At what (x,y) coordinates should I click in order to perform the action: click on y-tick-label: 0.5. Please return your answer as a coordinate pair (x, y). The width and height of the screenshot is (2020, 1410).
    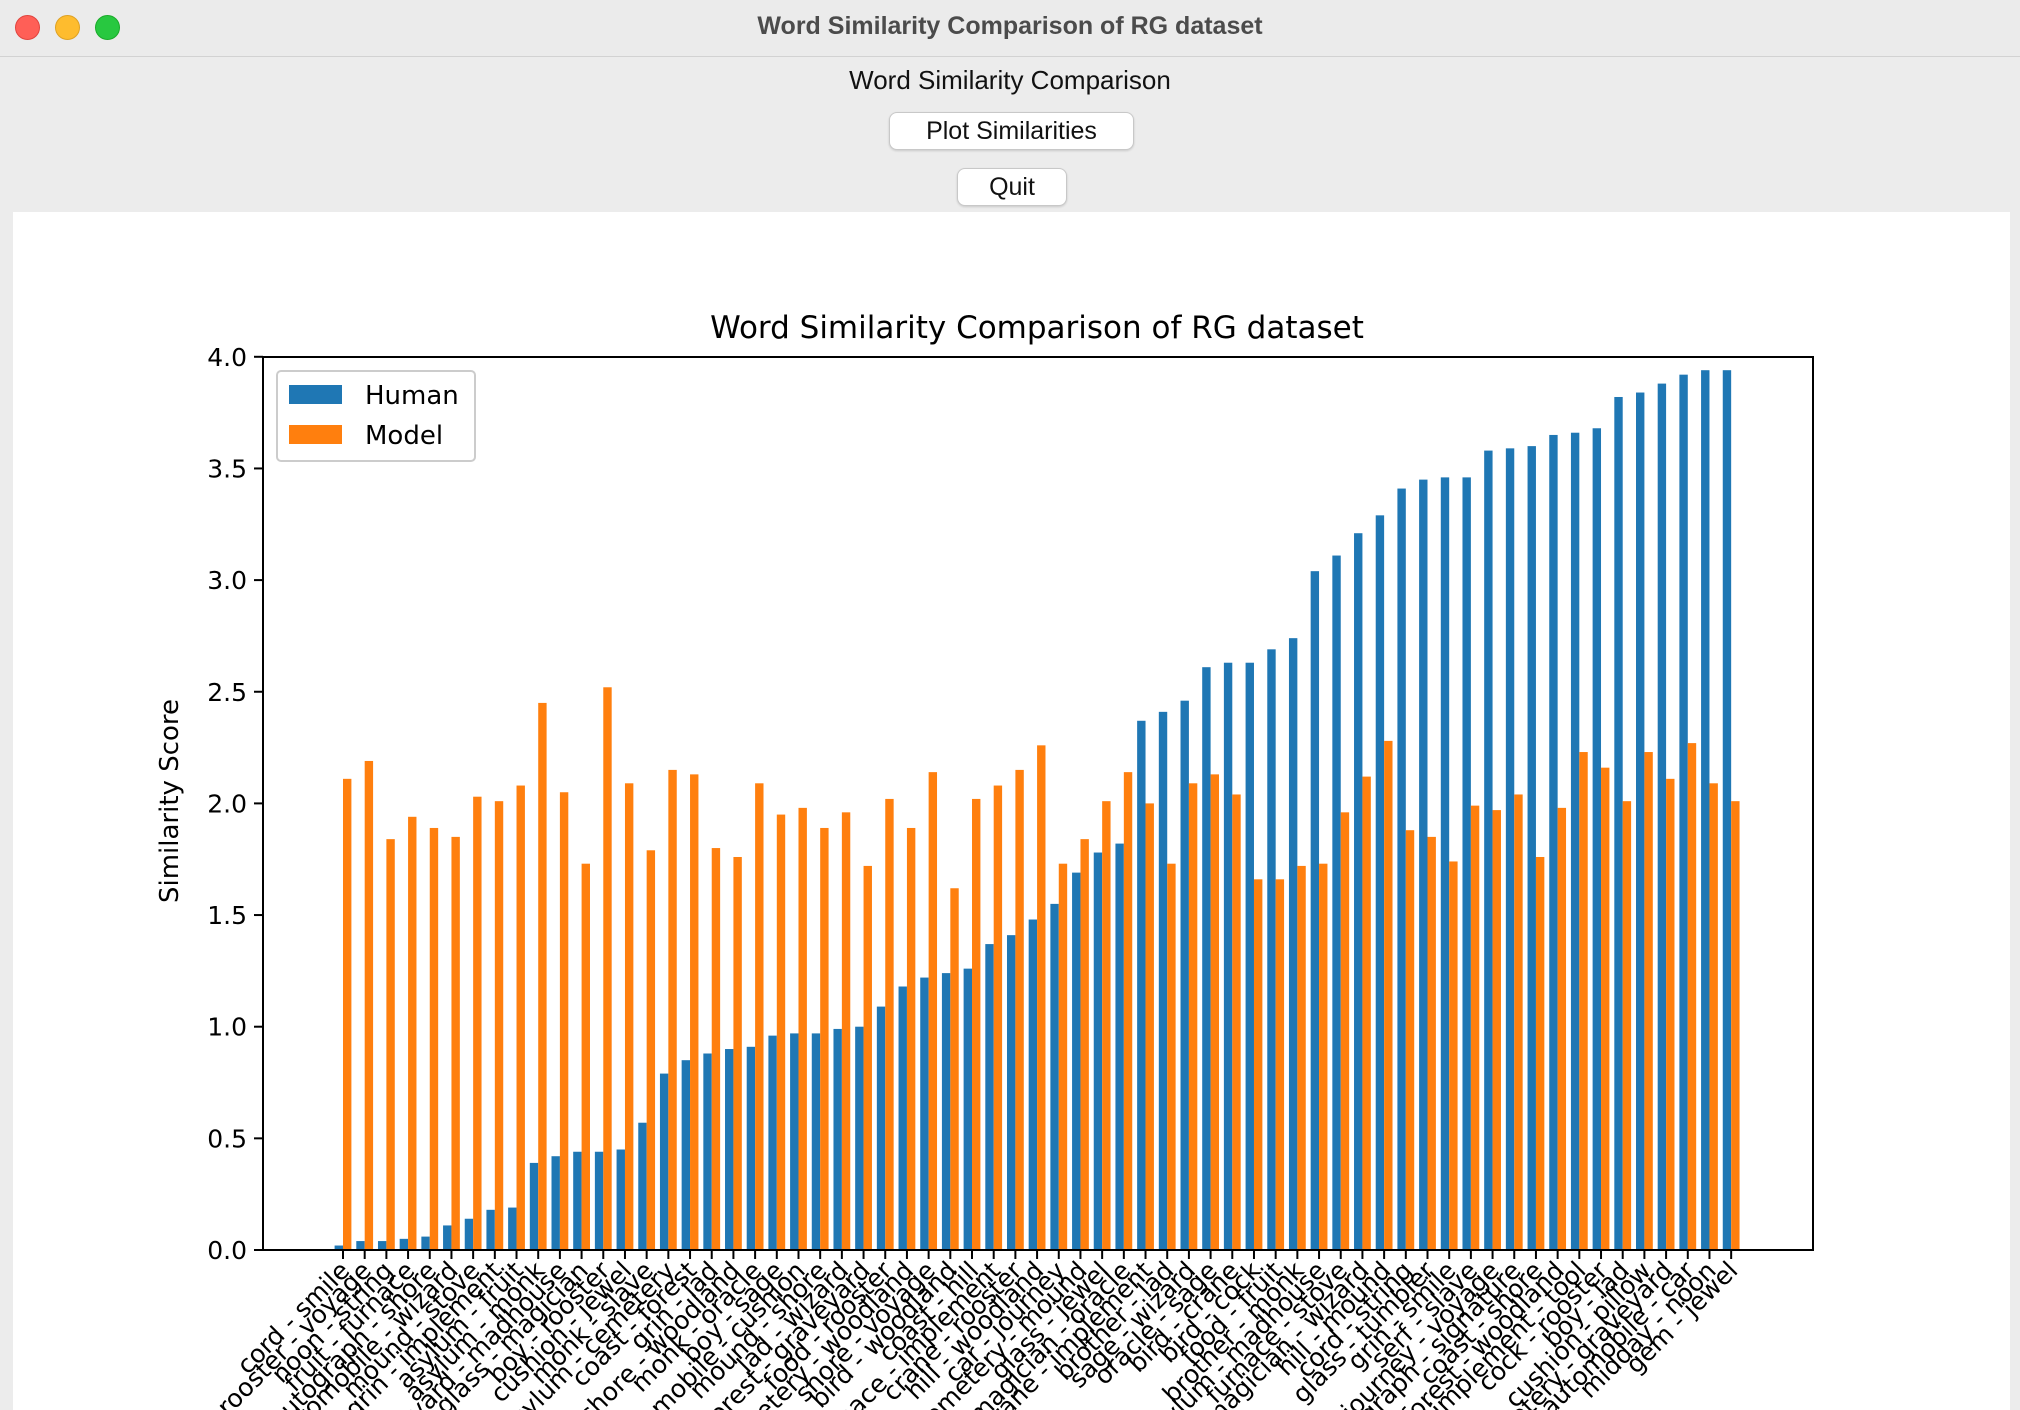
    Looking at the image, I should click on (227, 1138).